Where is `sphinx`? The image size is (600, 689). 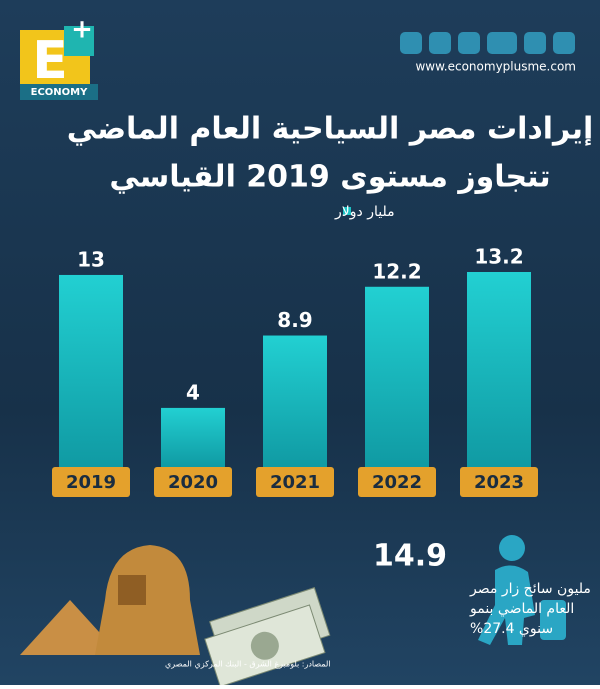 sphinx is located at coordinates (147, 600).